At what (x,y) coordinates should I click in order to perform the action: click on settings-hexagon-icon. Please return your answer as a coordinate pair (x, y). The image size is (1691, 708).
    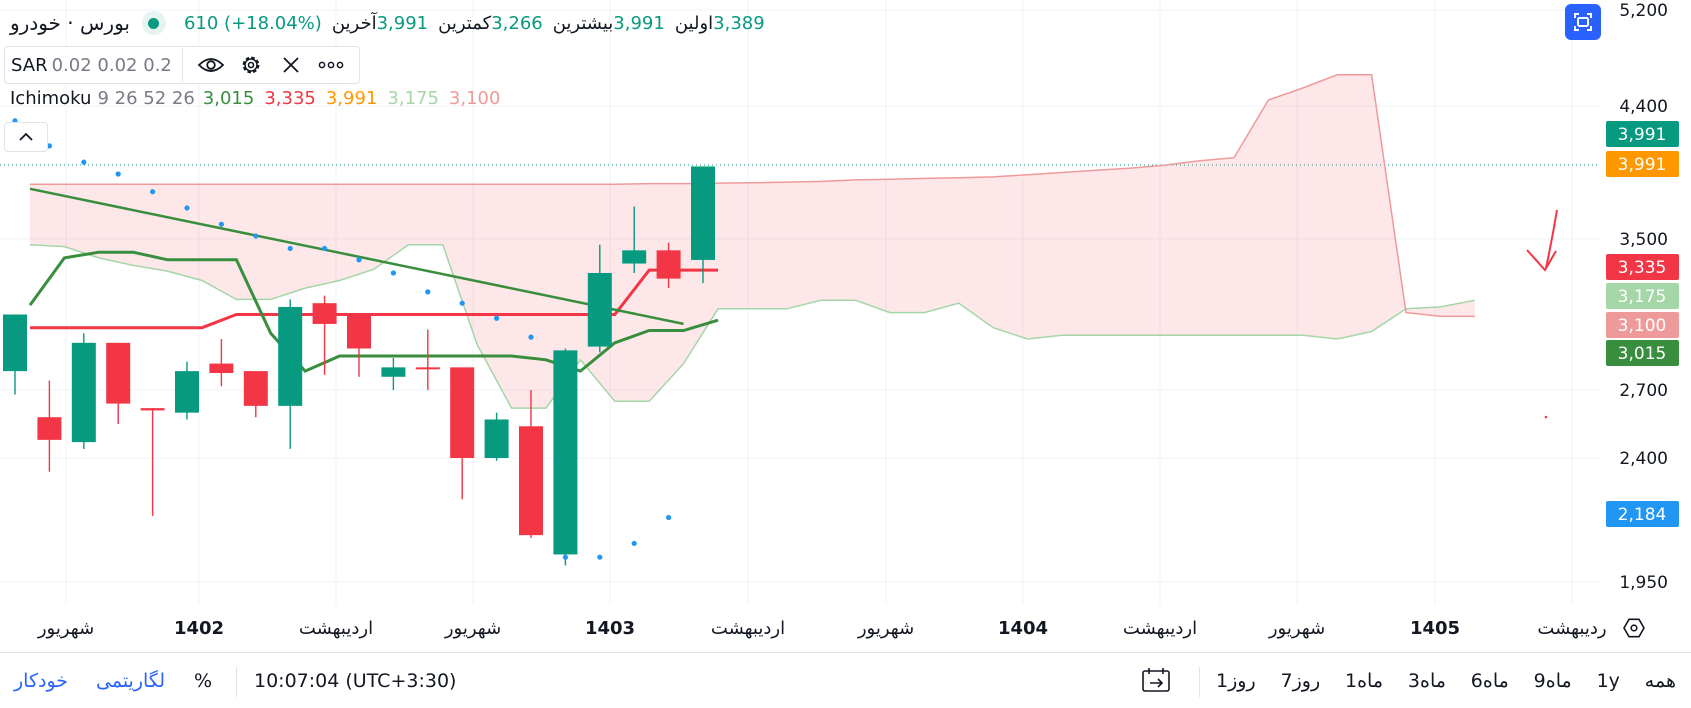
    Looking at the image, I should click on (1634, 628).